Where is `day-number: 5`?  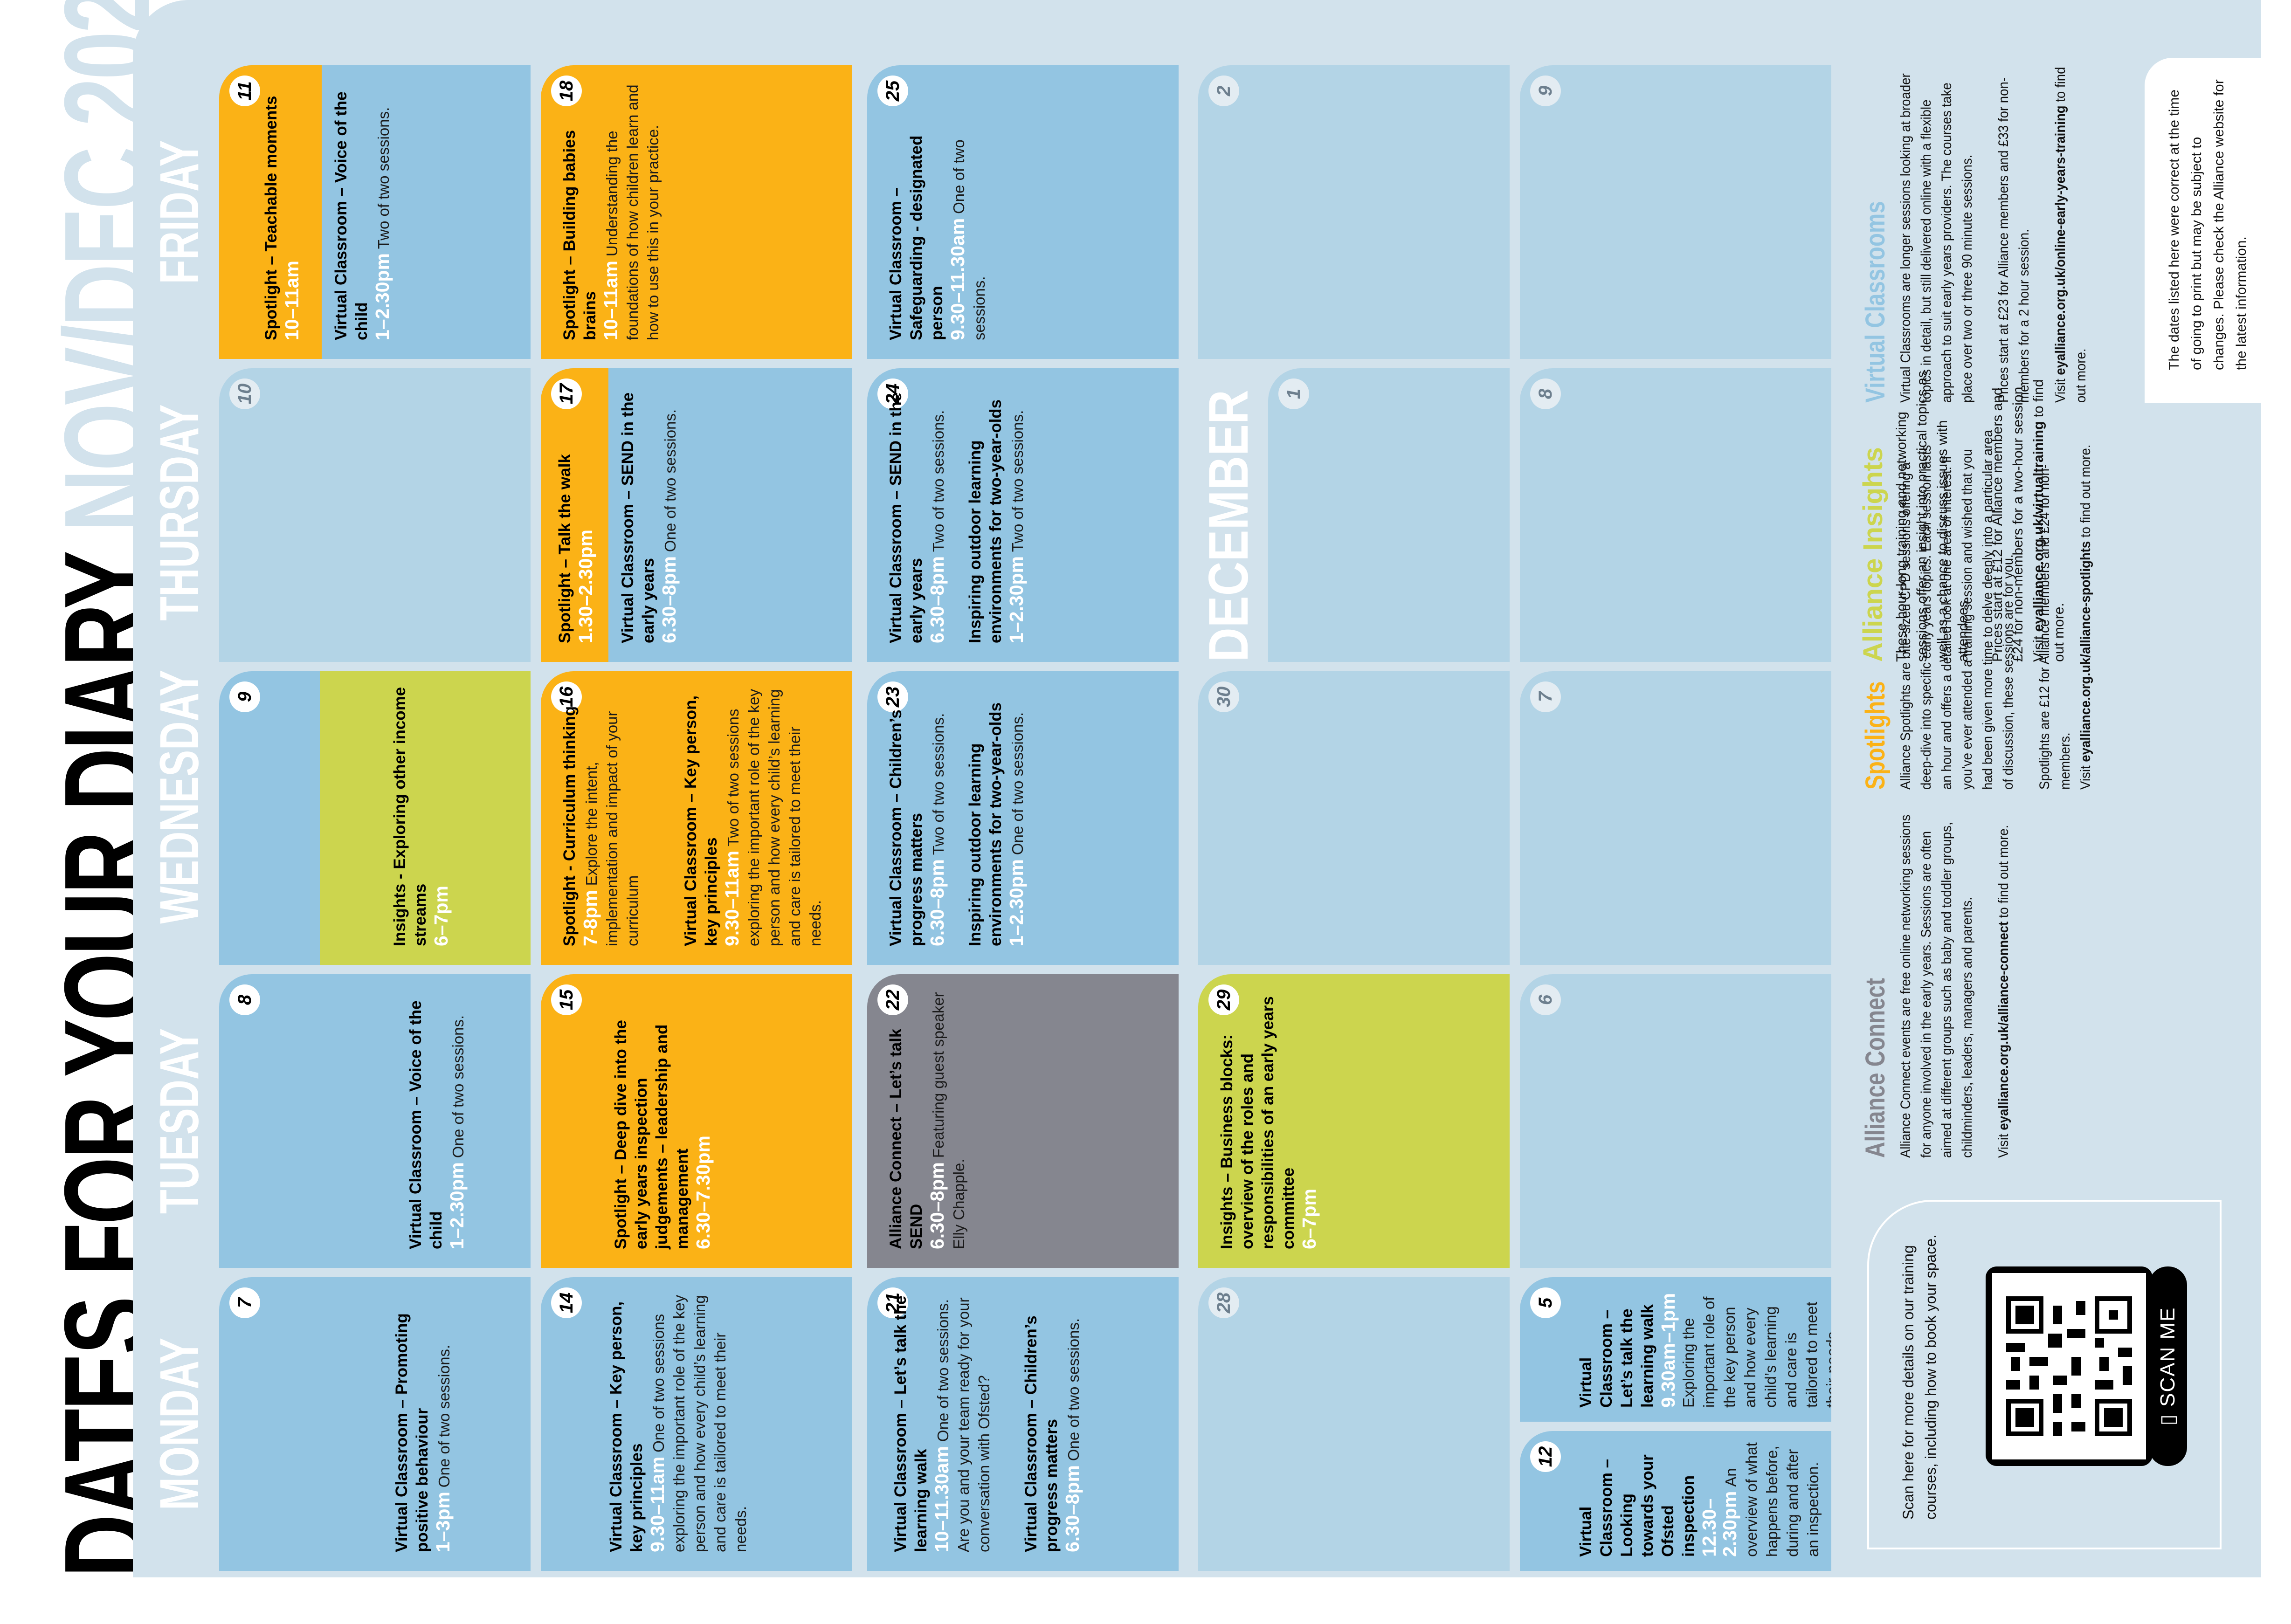 day-number: 5 is located at coordinates (1546, 1302).